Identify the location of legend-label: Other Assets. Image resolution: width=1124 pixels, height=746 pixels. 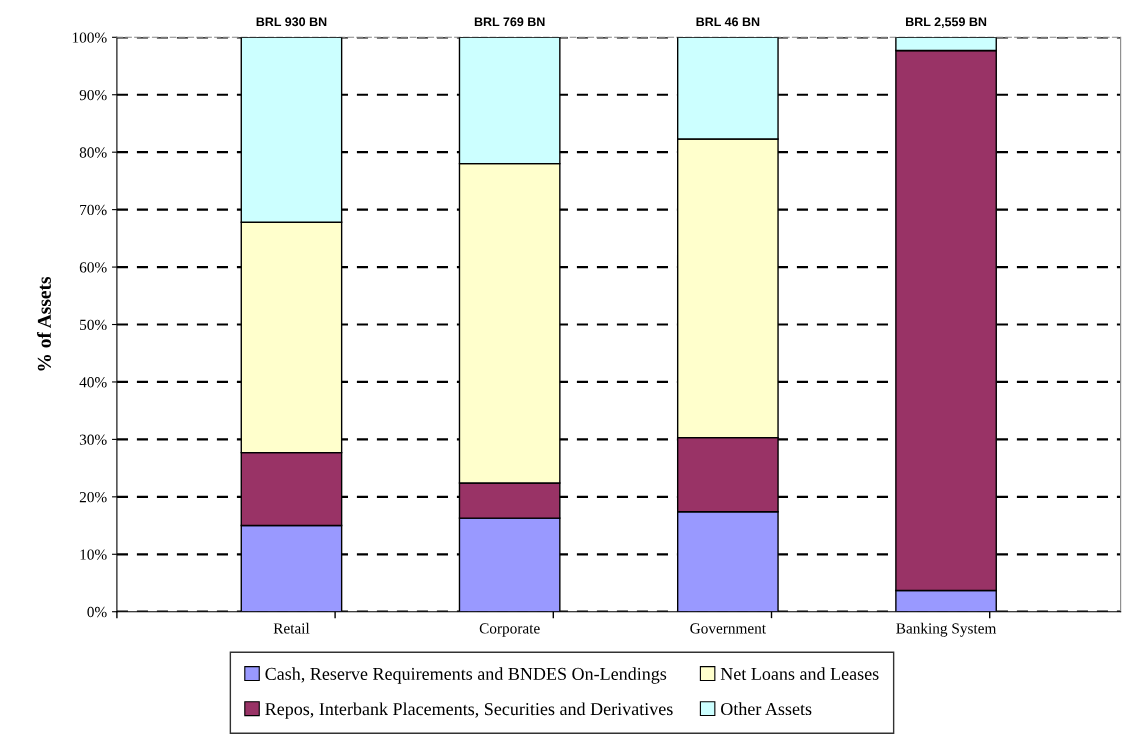
(766, 709).